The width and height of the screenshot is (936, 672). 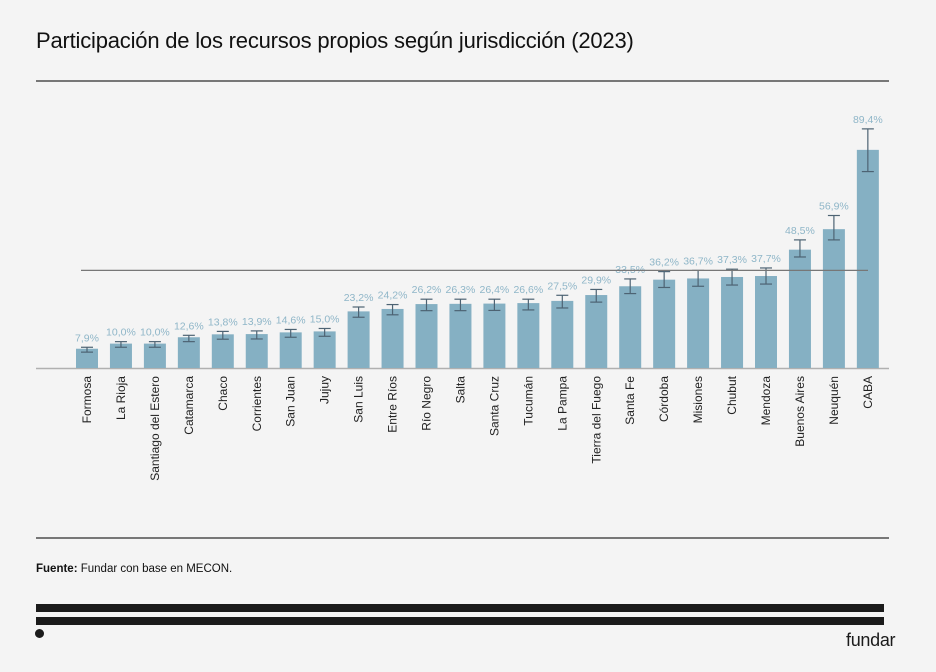 What do you see at coordinates (223, 322) in the screenshot?
I see `data-label: 13,8%` at bounding box center [223, 322].